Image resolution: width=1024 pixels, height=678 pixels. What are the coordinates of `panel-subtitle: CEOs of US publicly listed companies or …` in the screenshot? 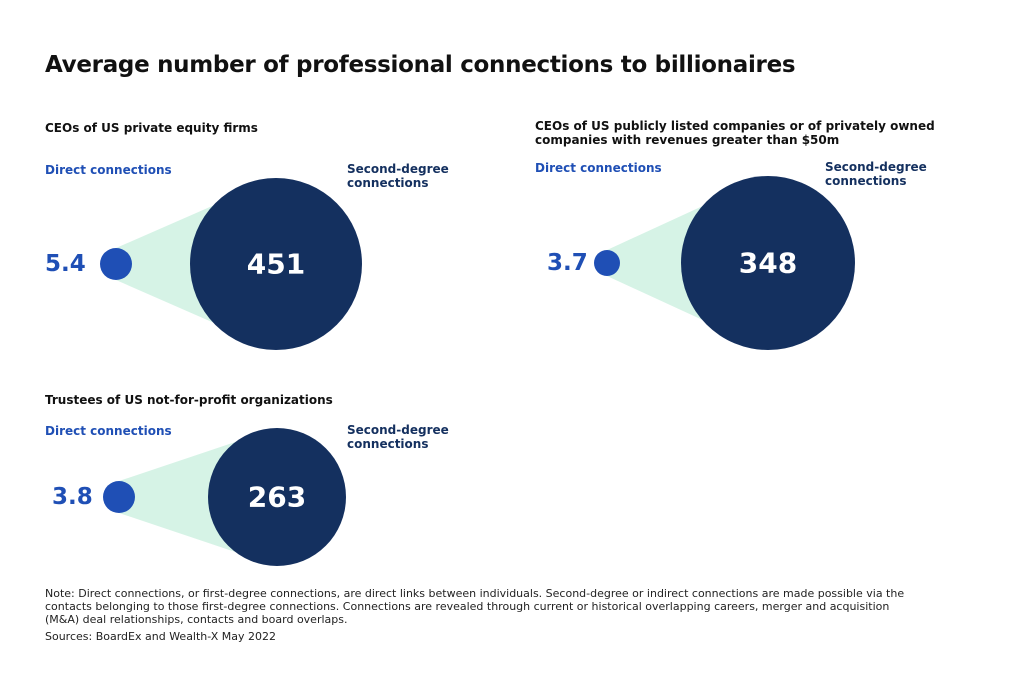 It's located at (735, 133).